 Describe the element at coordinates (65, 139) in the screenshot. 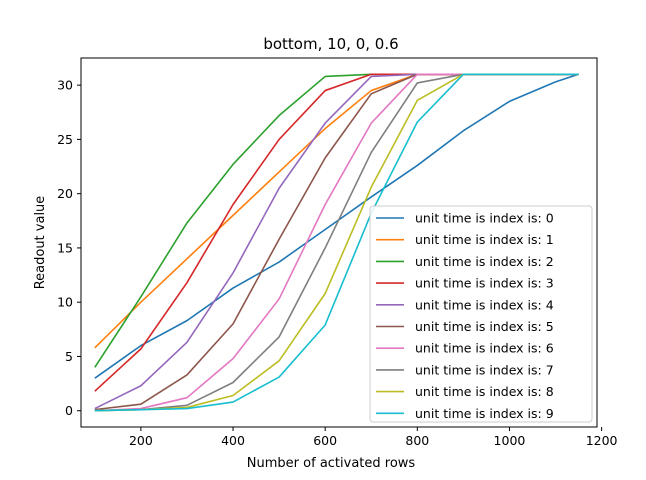

I see `y-tick-label: 25` at that location.